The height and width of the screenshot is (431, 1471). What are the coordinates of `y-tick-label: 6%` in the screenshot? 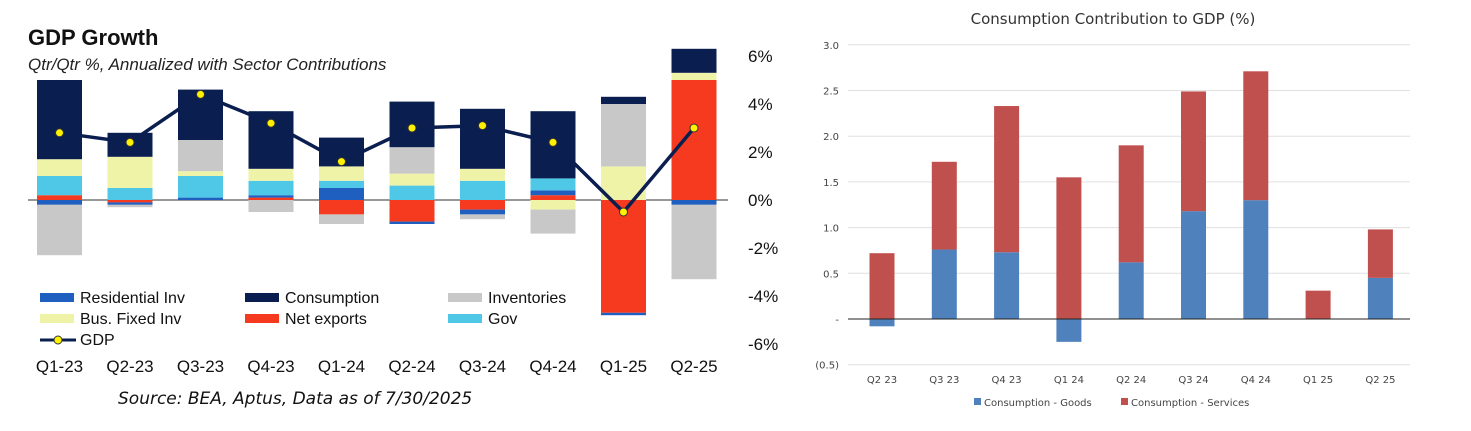 It's located at (760, 56).